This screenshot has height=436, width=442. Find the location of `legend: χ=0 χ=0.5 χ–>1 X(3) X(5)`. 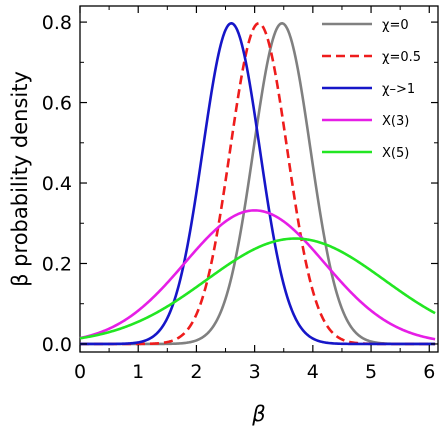

legend: χ=0 χ=0.5 χ–>1 X(3) X(5) is located at coordinates (371, 89).